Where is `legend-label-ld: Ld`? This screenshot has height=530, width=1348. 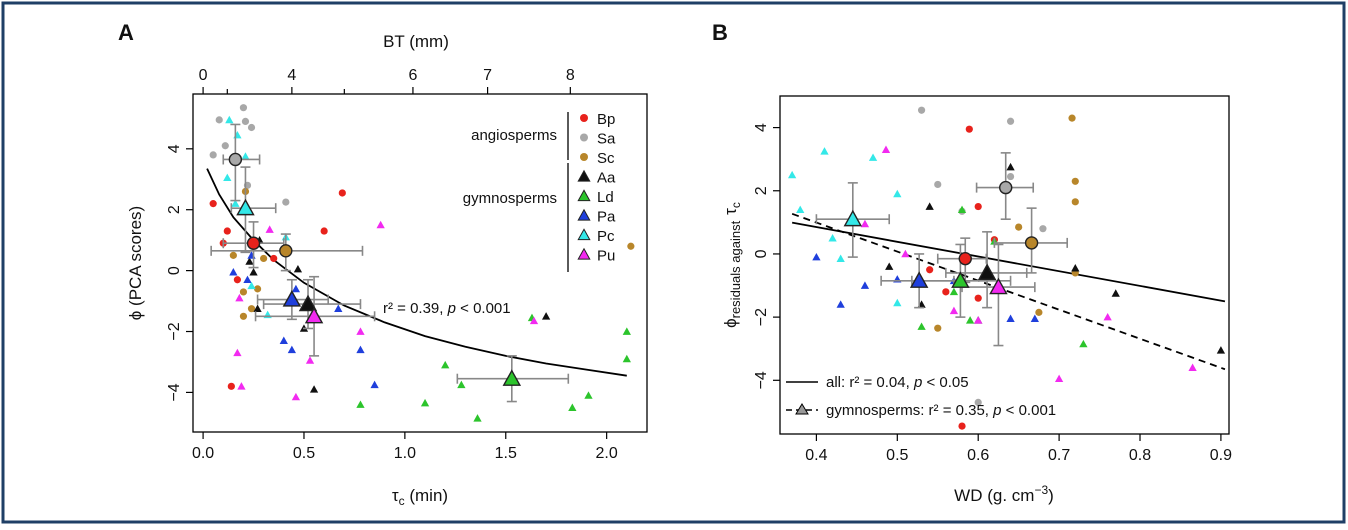
legend-label-ld: Ld is located at coordinates (605, 197).